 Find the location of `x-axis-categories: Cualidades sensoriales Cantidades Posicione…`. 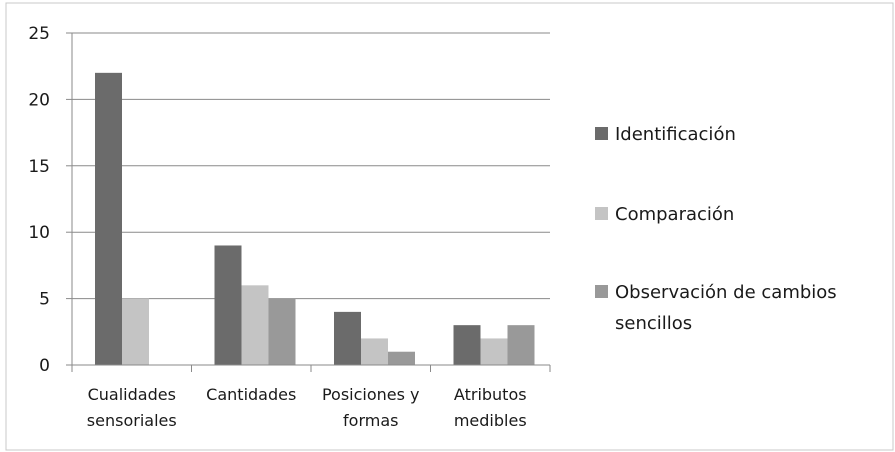

x-axis-categories: Cualidades sensoriales Cantidades Posicione… is located at coordinates (307, 407).